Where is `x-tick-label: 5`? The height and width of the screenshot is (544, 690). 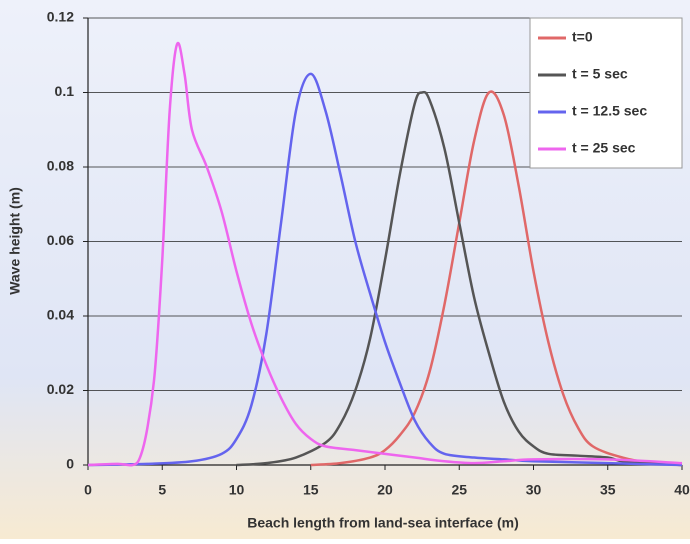
x-tick-label: 5 is located at coordinates (162, 490).